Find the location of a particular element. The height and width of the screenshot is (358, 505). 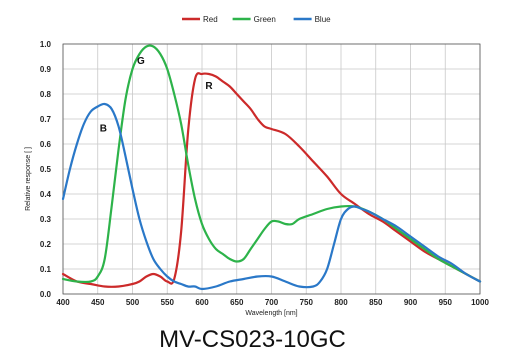

y-axis-label: Relative response [ ] is located at coordinates (28, 179).